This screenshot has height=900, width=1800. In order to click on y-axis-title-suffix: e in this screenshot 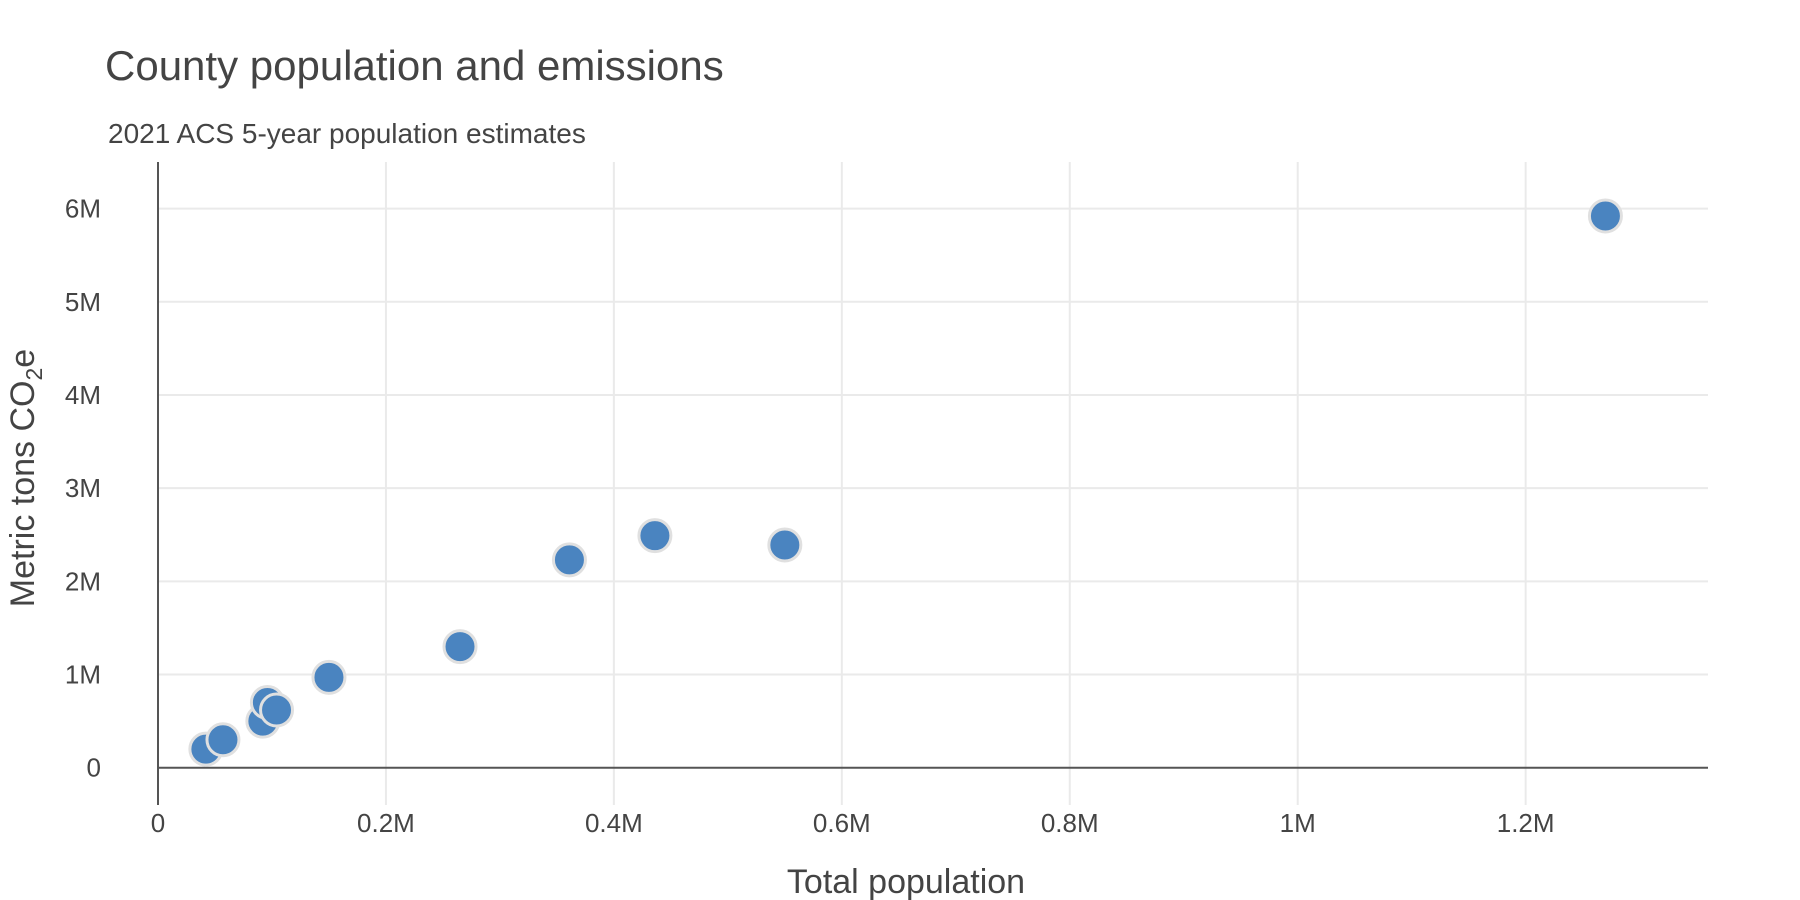, I will do `click(23, 358)`.